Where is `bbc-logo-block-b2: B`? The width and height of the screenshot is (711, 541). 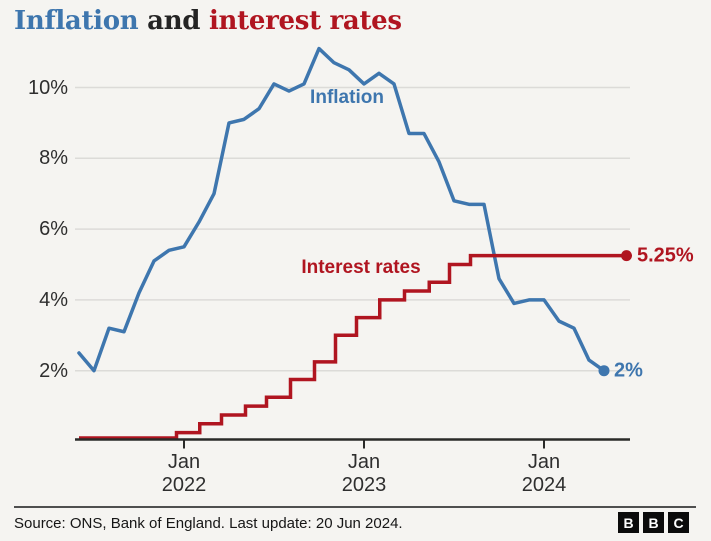 bbc-logo-block-b2: B is located at coordinates (653, 522).